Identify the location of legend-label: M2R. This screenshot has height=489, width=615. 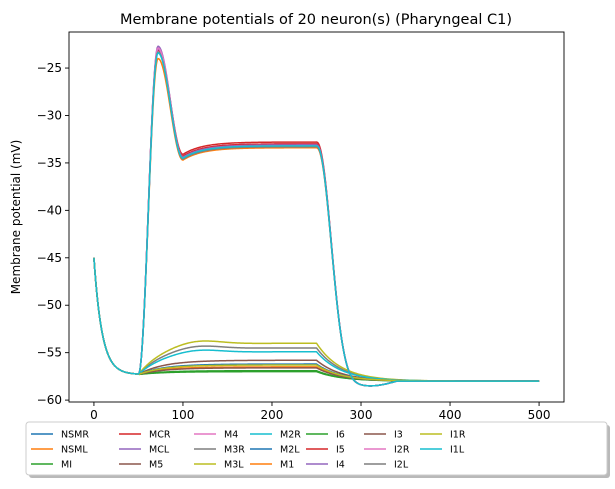
(290, 435).